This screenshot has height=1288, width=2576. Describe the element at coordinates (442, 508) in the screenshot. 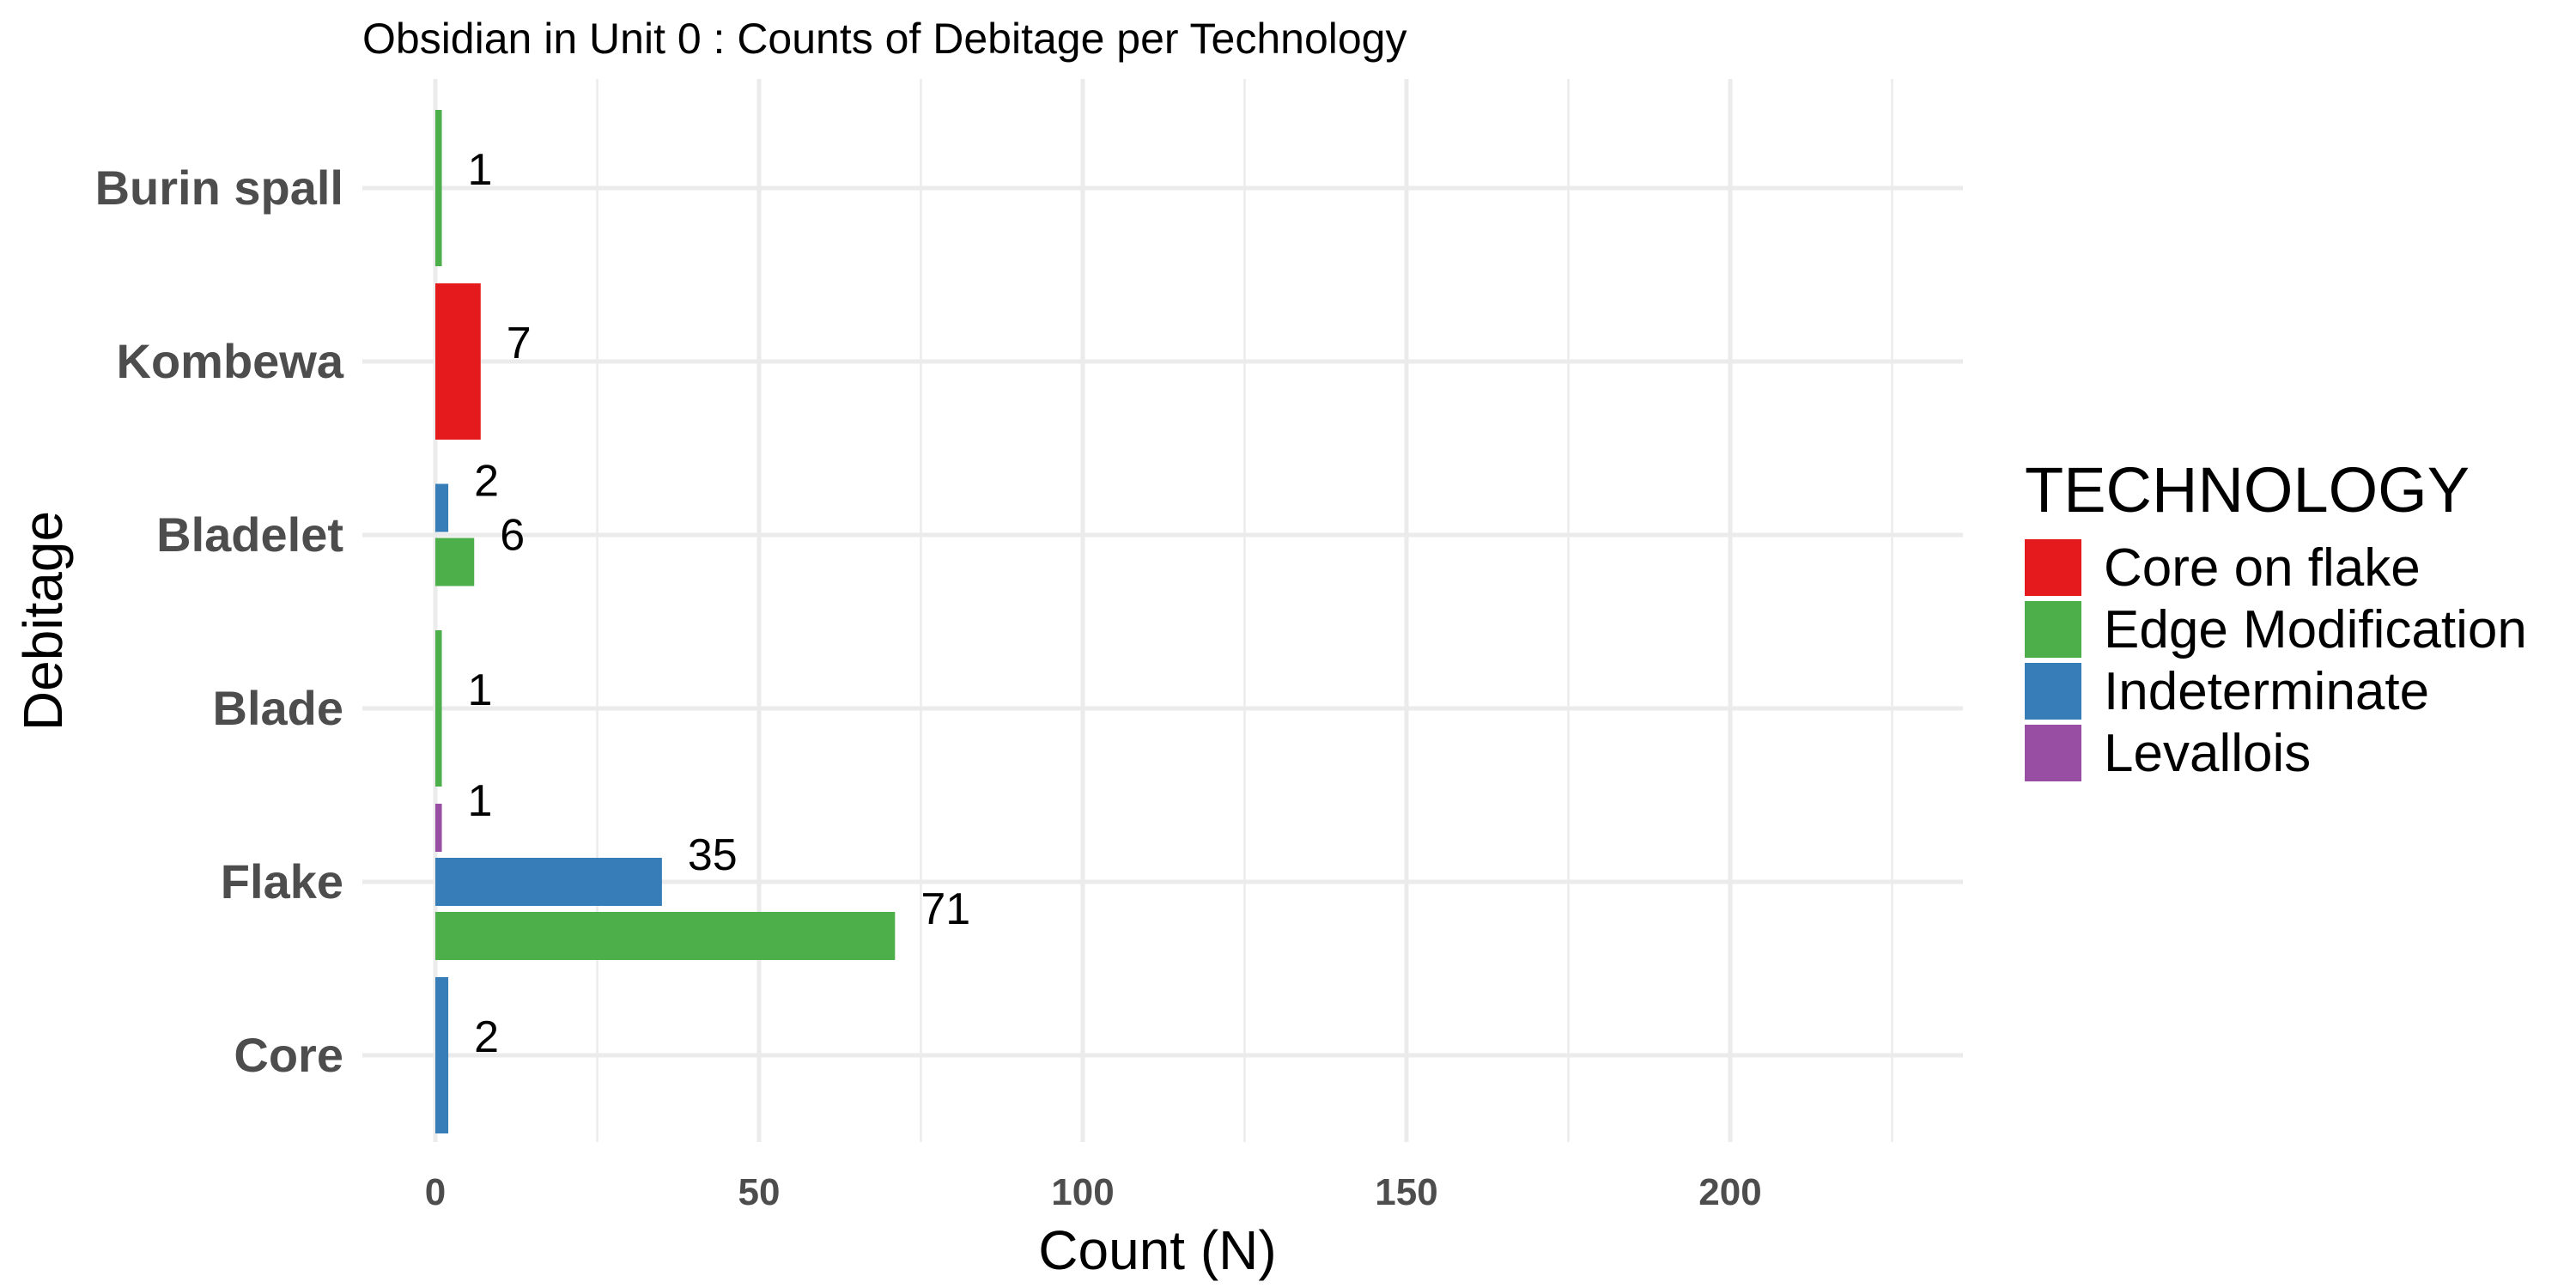

I see `bar-bladelet-indeterminate` at that location.